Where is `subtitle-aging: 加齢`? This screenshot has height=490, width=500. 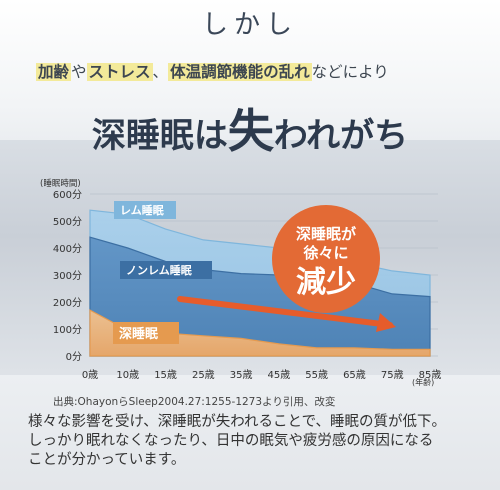
subtitle-aging: 加齢 is located at coordinates (54, 72).